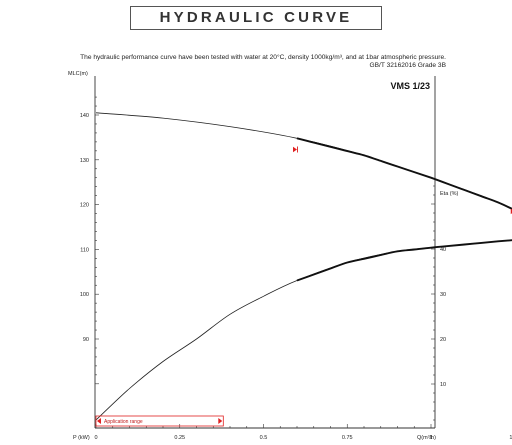  I want to click on application-range-label: Application range, so click(123, 422).